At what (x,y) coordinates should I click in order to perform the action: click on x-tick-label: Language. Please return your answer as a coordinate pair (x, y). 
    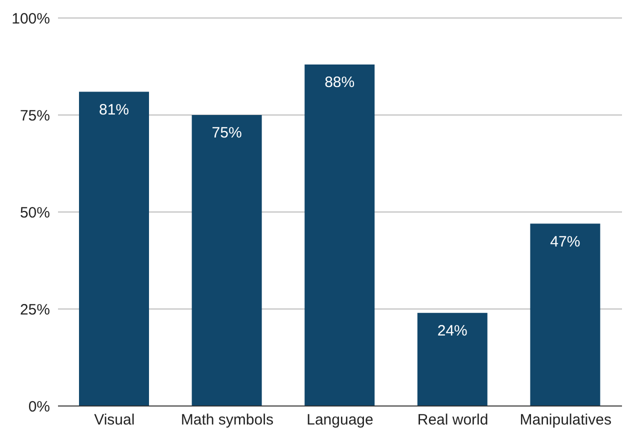
    Looking at the image, I should click on (340, 420).